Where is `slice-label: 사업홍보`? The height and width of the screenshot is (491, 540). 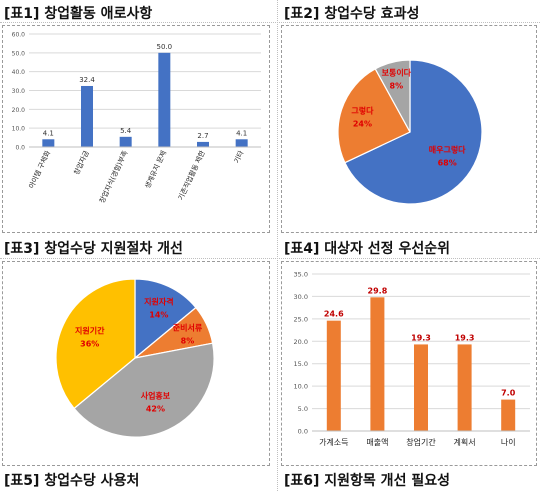 slice-label: 사업홍보 is located at coordinates (156, 395).